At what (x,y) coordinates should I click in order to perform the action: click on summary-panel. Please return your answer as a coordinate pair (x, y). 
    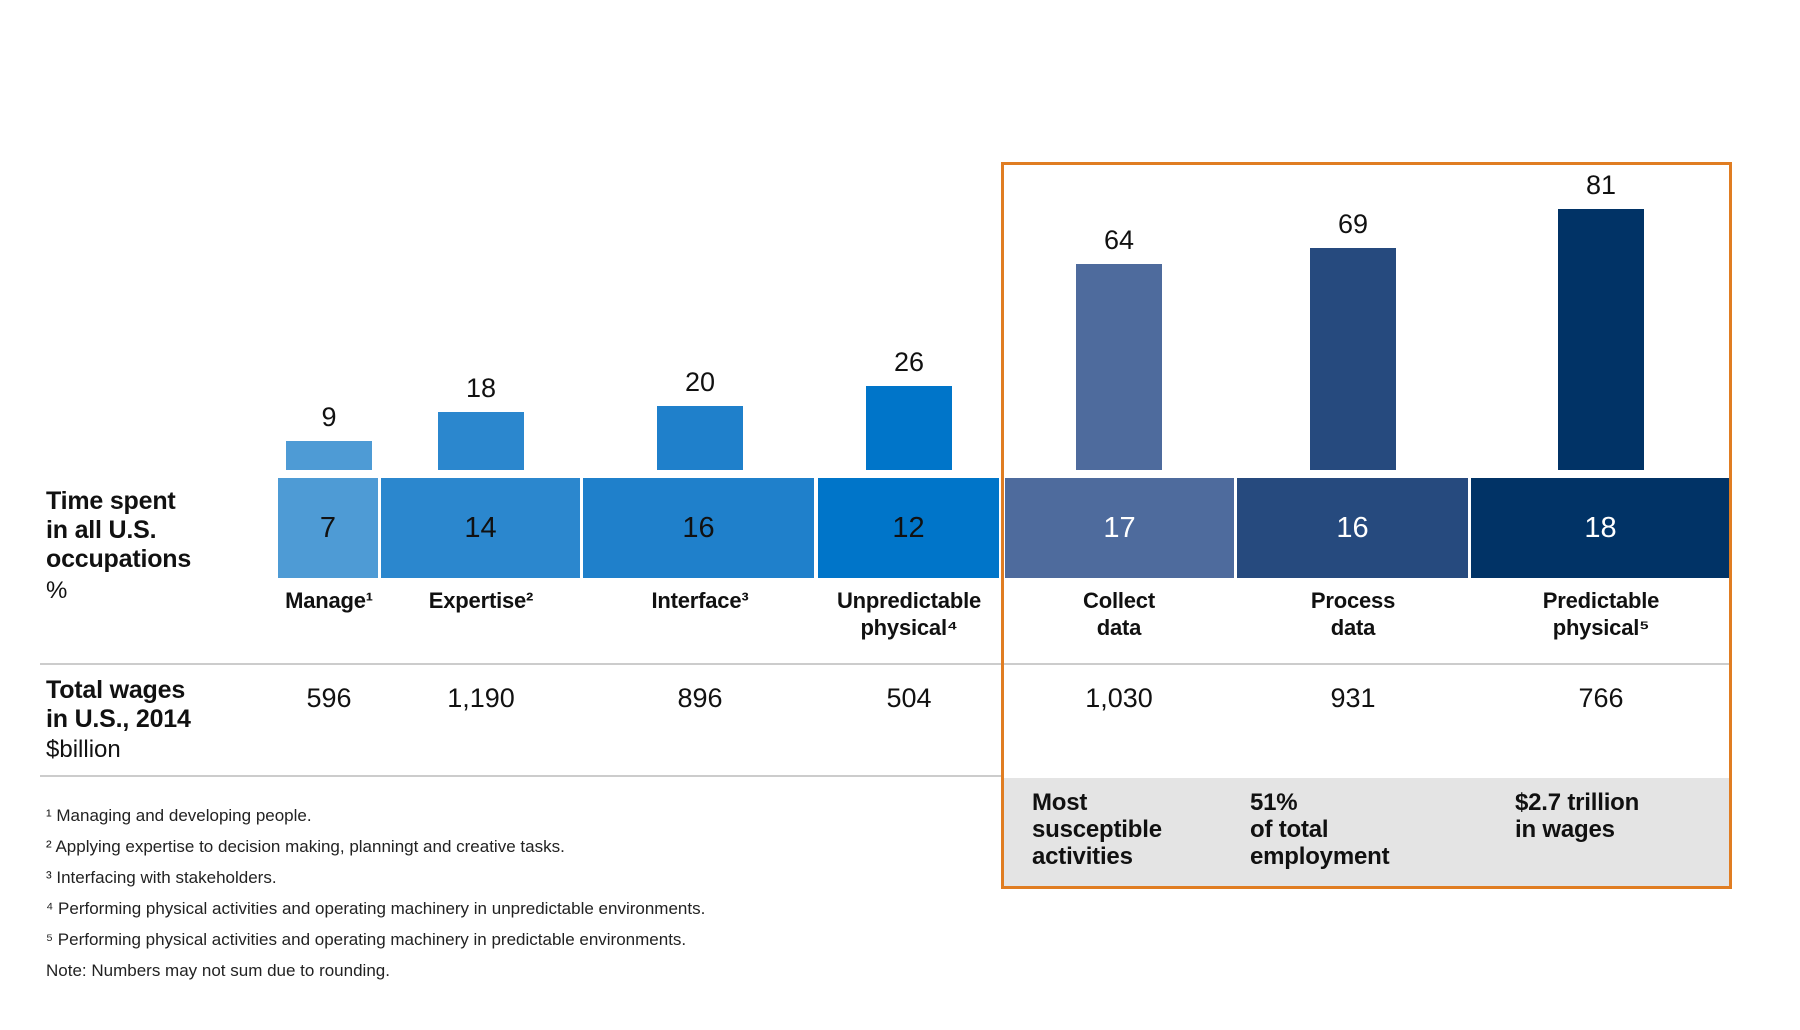
    Looking at the image, I should click on (1366, 832).